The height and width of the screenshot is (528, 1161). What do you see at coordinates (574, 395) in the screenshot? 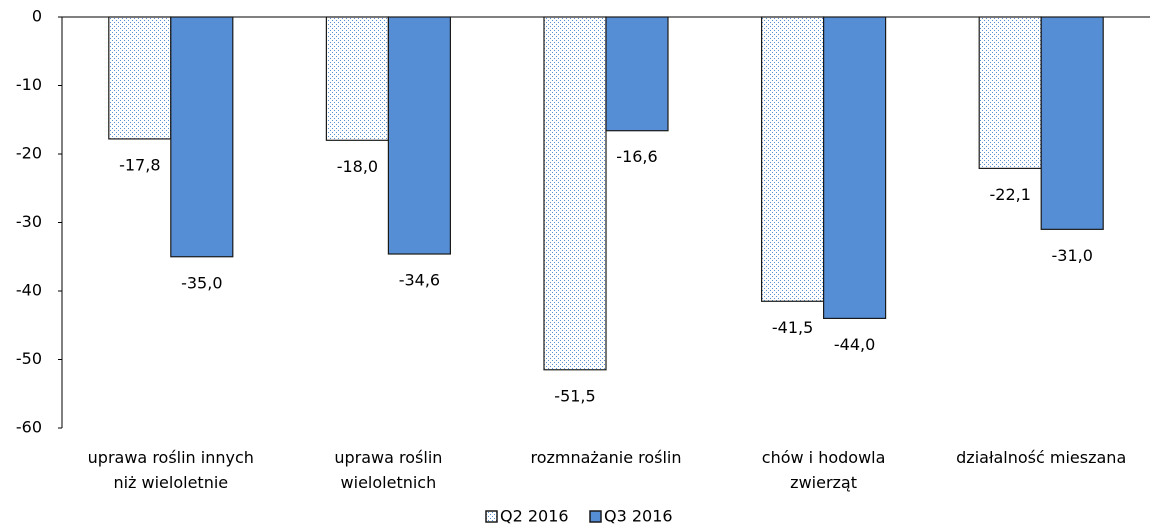
I see `value-label: -51,5` at bounding box center [574, 395].